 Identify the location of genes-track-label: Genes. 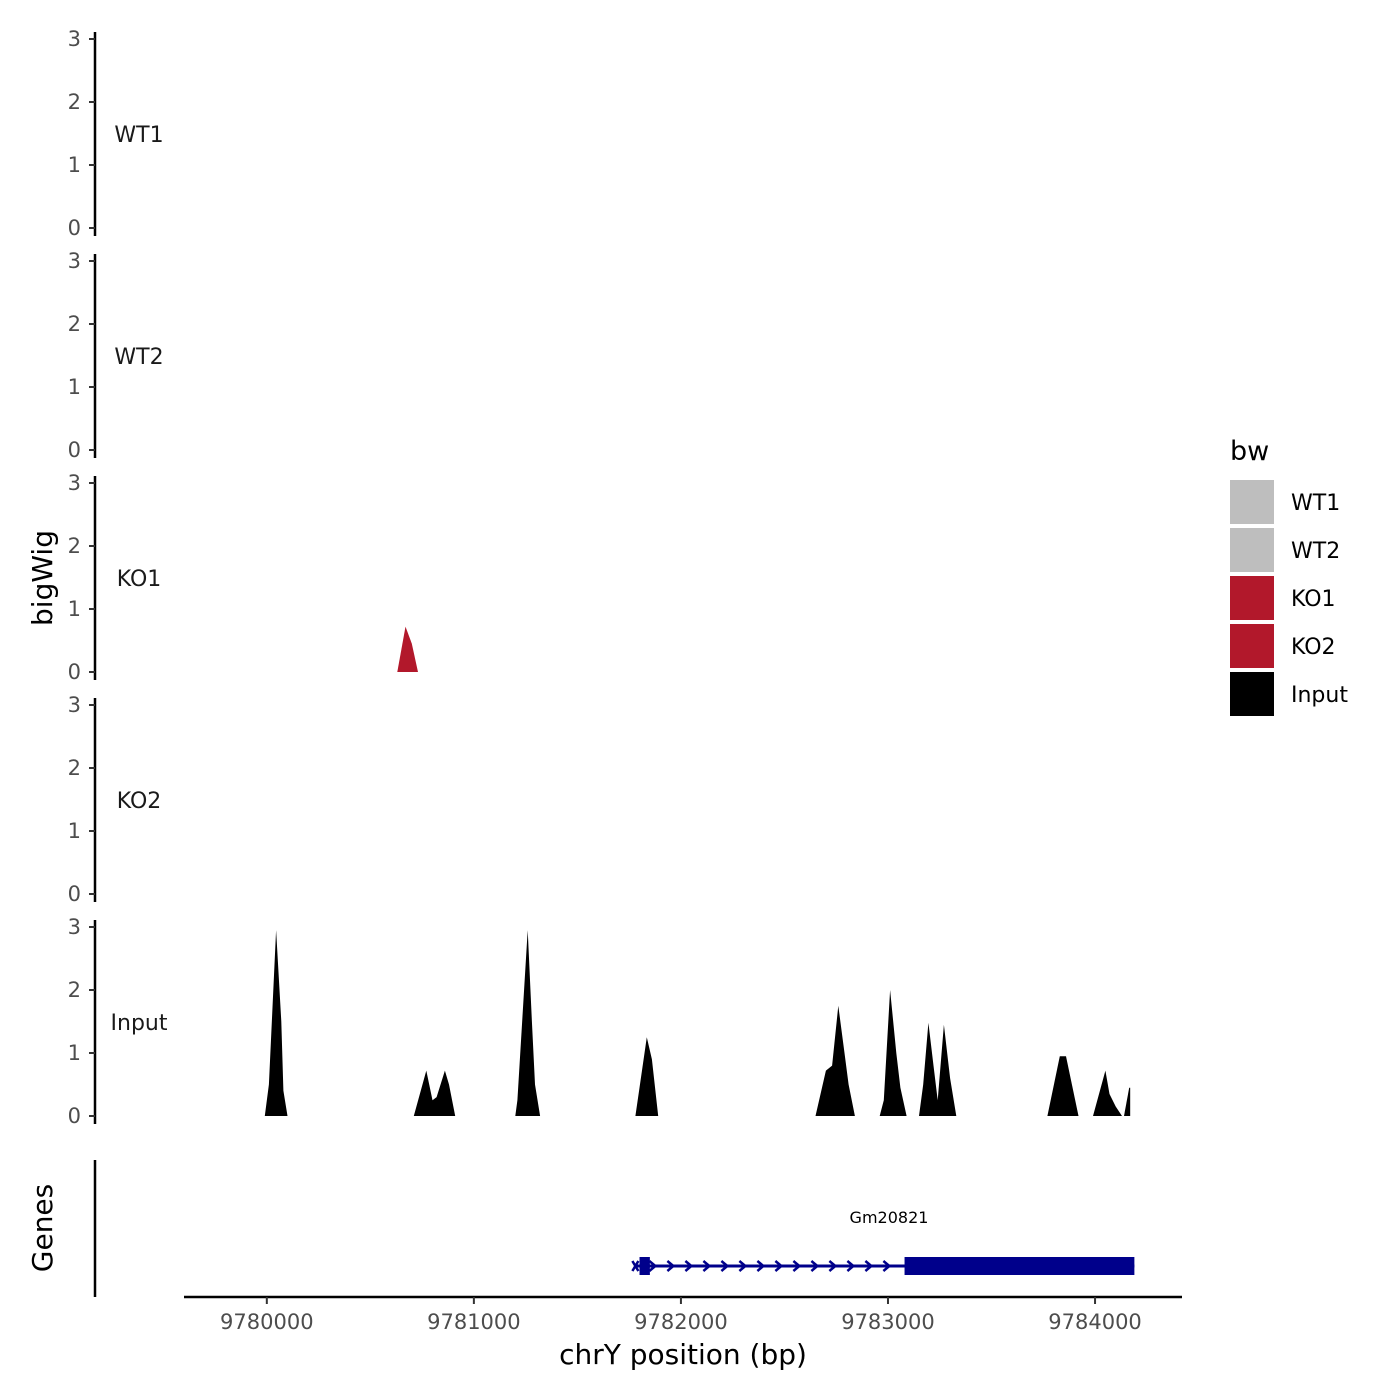
(42, 1228).